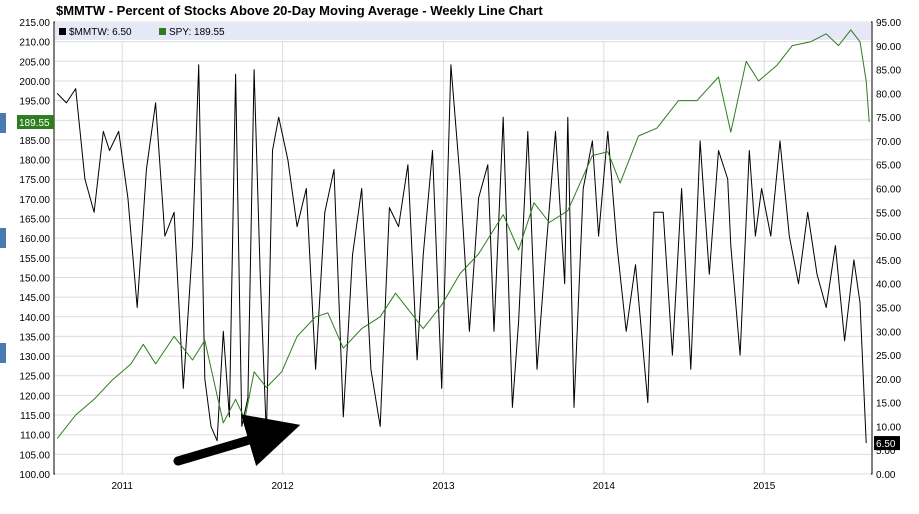  I want to click on x-axis-ticks: 2011 2012 2013 2014 2015, so click(443, 486).